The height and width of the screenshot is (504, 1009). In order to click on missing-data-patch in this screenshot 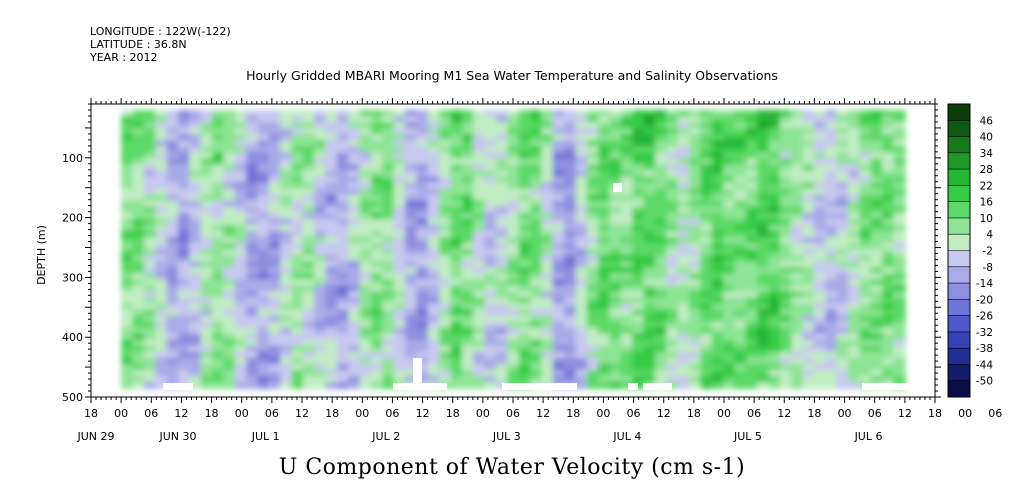, I will do `click(894, 386)`.